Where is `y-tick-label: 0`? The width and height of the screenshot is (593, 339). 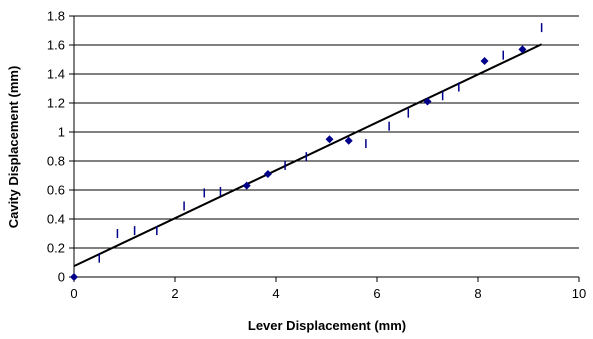 y-tick-label: 0 is located at coordinates (61, 277).